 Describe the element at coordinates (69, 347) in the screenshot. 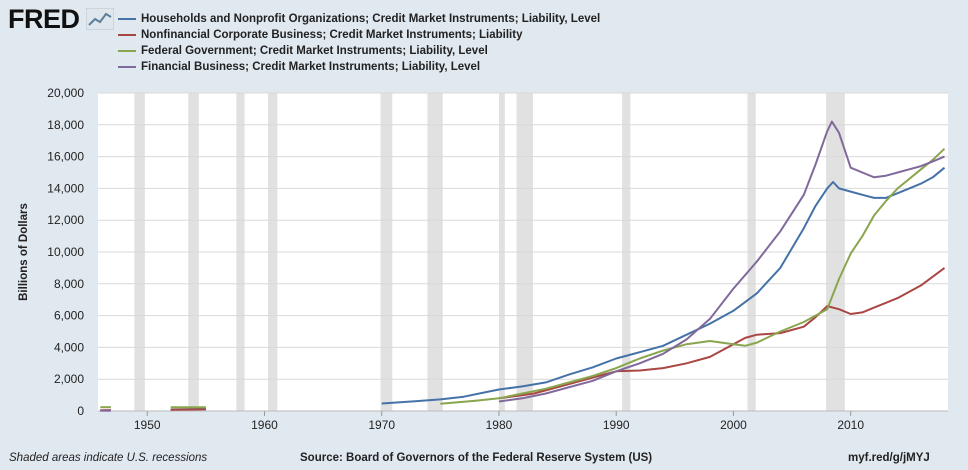

I see `y-tick-label: 4,000` at that location.